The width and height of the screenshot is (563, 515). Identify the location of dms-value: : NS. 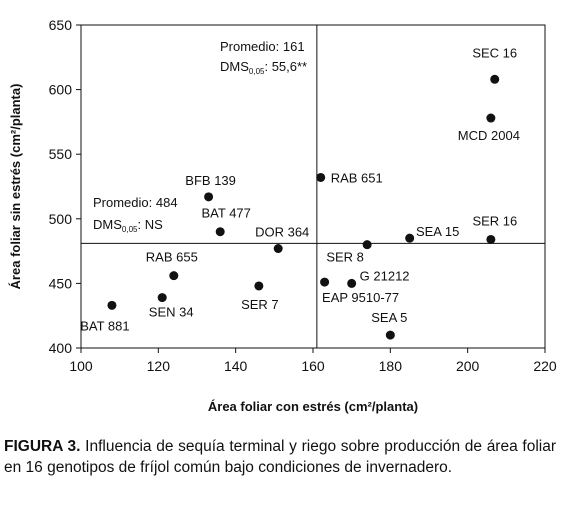
(150, 224).